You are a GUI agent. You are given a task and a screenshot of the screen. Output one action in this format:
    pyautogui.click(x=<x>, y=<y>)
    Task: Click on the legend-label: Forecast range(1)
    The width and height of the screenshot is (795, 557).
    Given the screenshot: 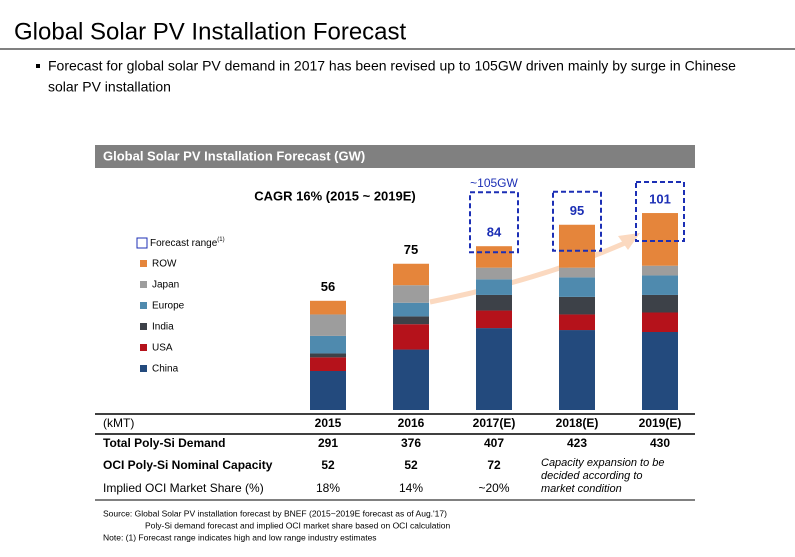 What is the action you would take?
    pyautogui.click(x=187, y=243)
    